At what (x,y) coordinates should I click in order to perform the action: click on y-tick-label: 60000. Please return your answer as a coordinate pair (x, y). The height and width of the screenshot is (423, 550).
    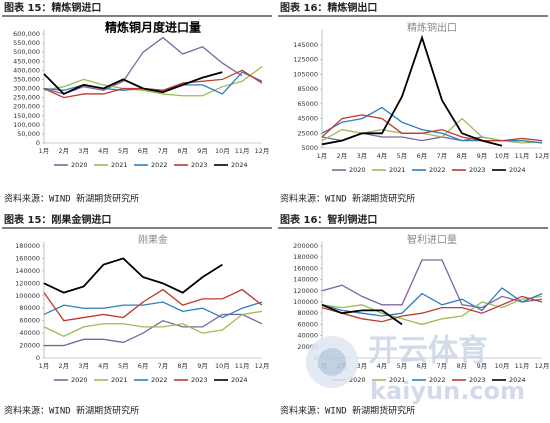
    Looking at the image, I should click on (29, 321).